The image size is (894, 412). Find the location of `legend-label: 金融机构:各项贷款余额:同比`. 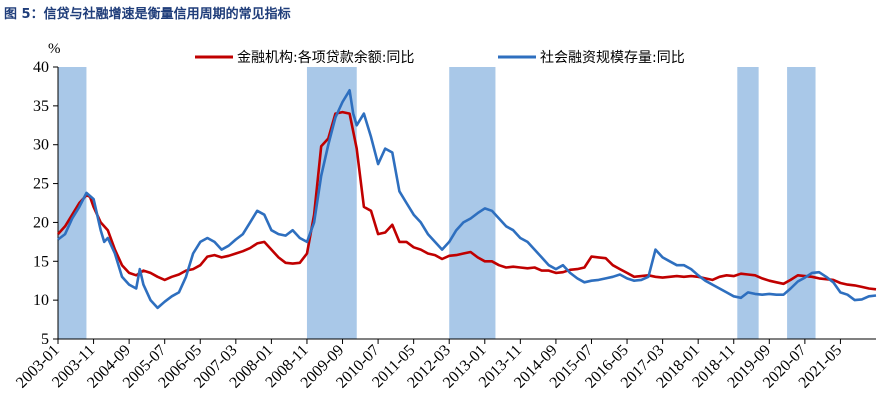

legend-label: 金融机构:各项贷款余额:同比 is located at coordinates (325, 57).